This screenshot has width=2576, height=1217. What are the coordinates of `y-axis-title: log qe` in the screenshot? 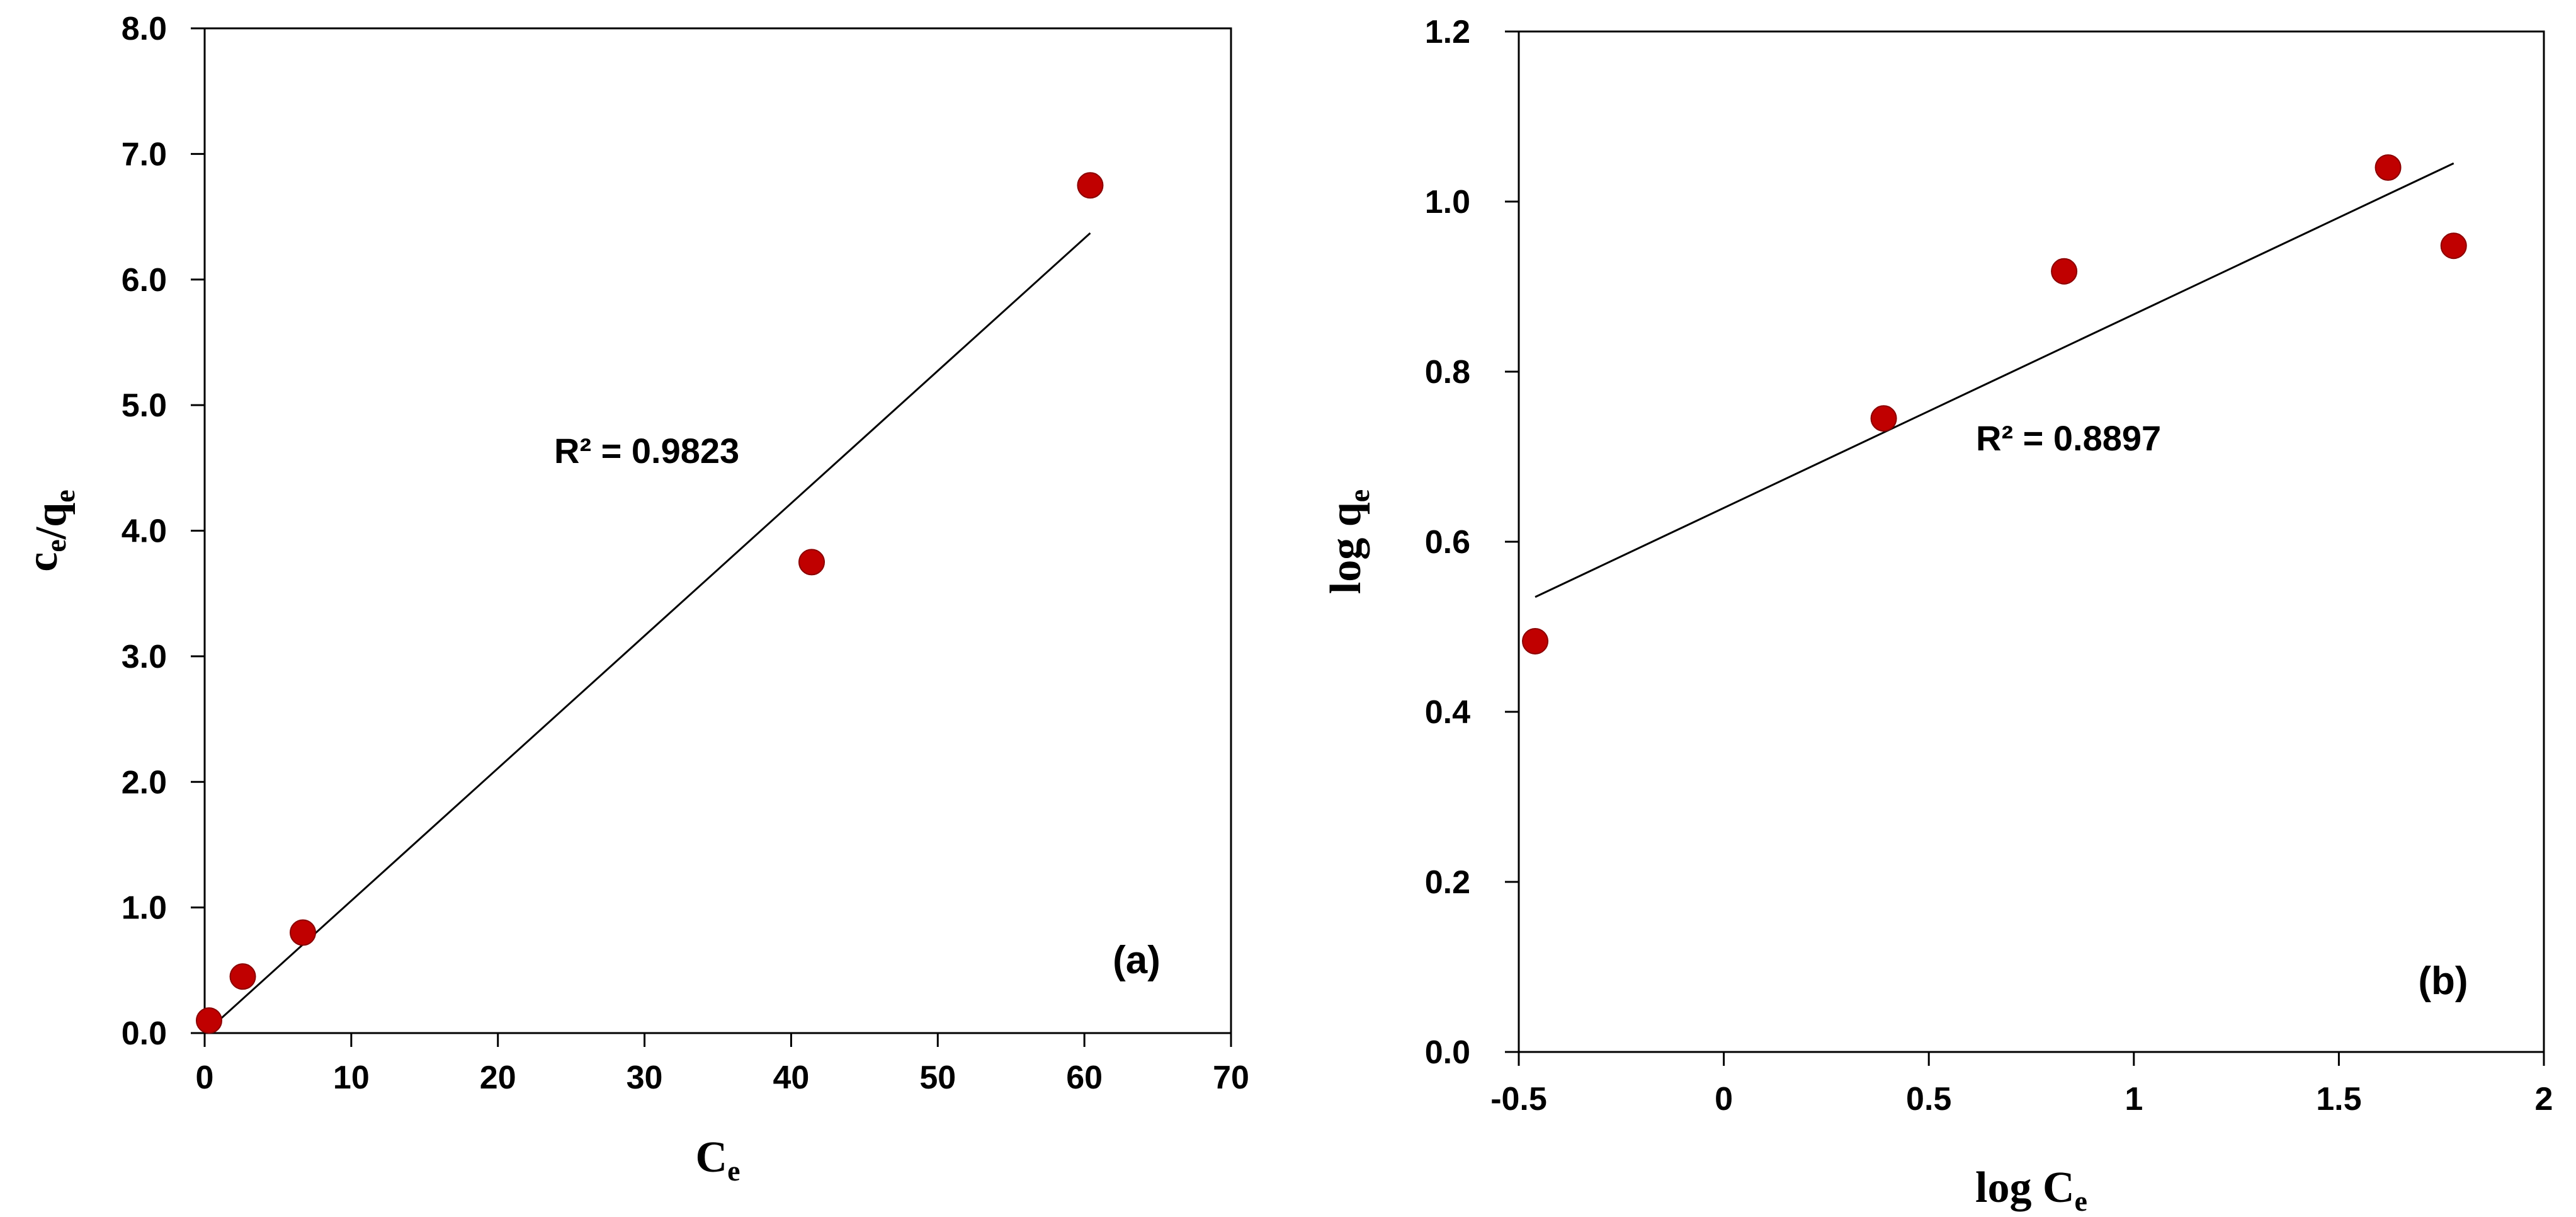 It's located at (1348, 541).